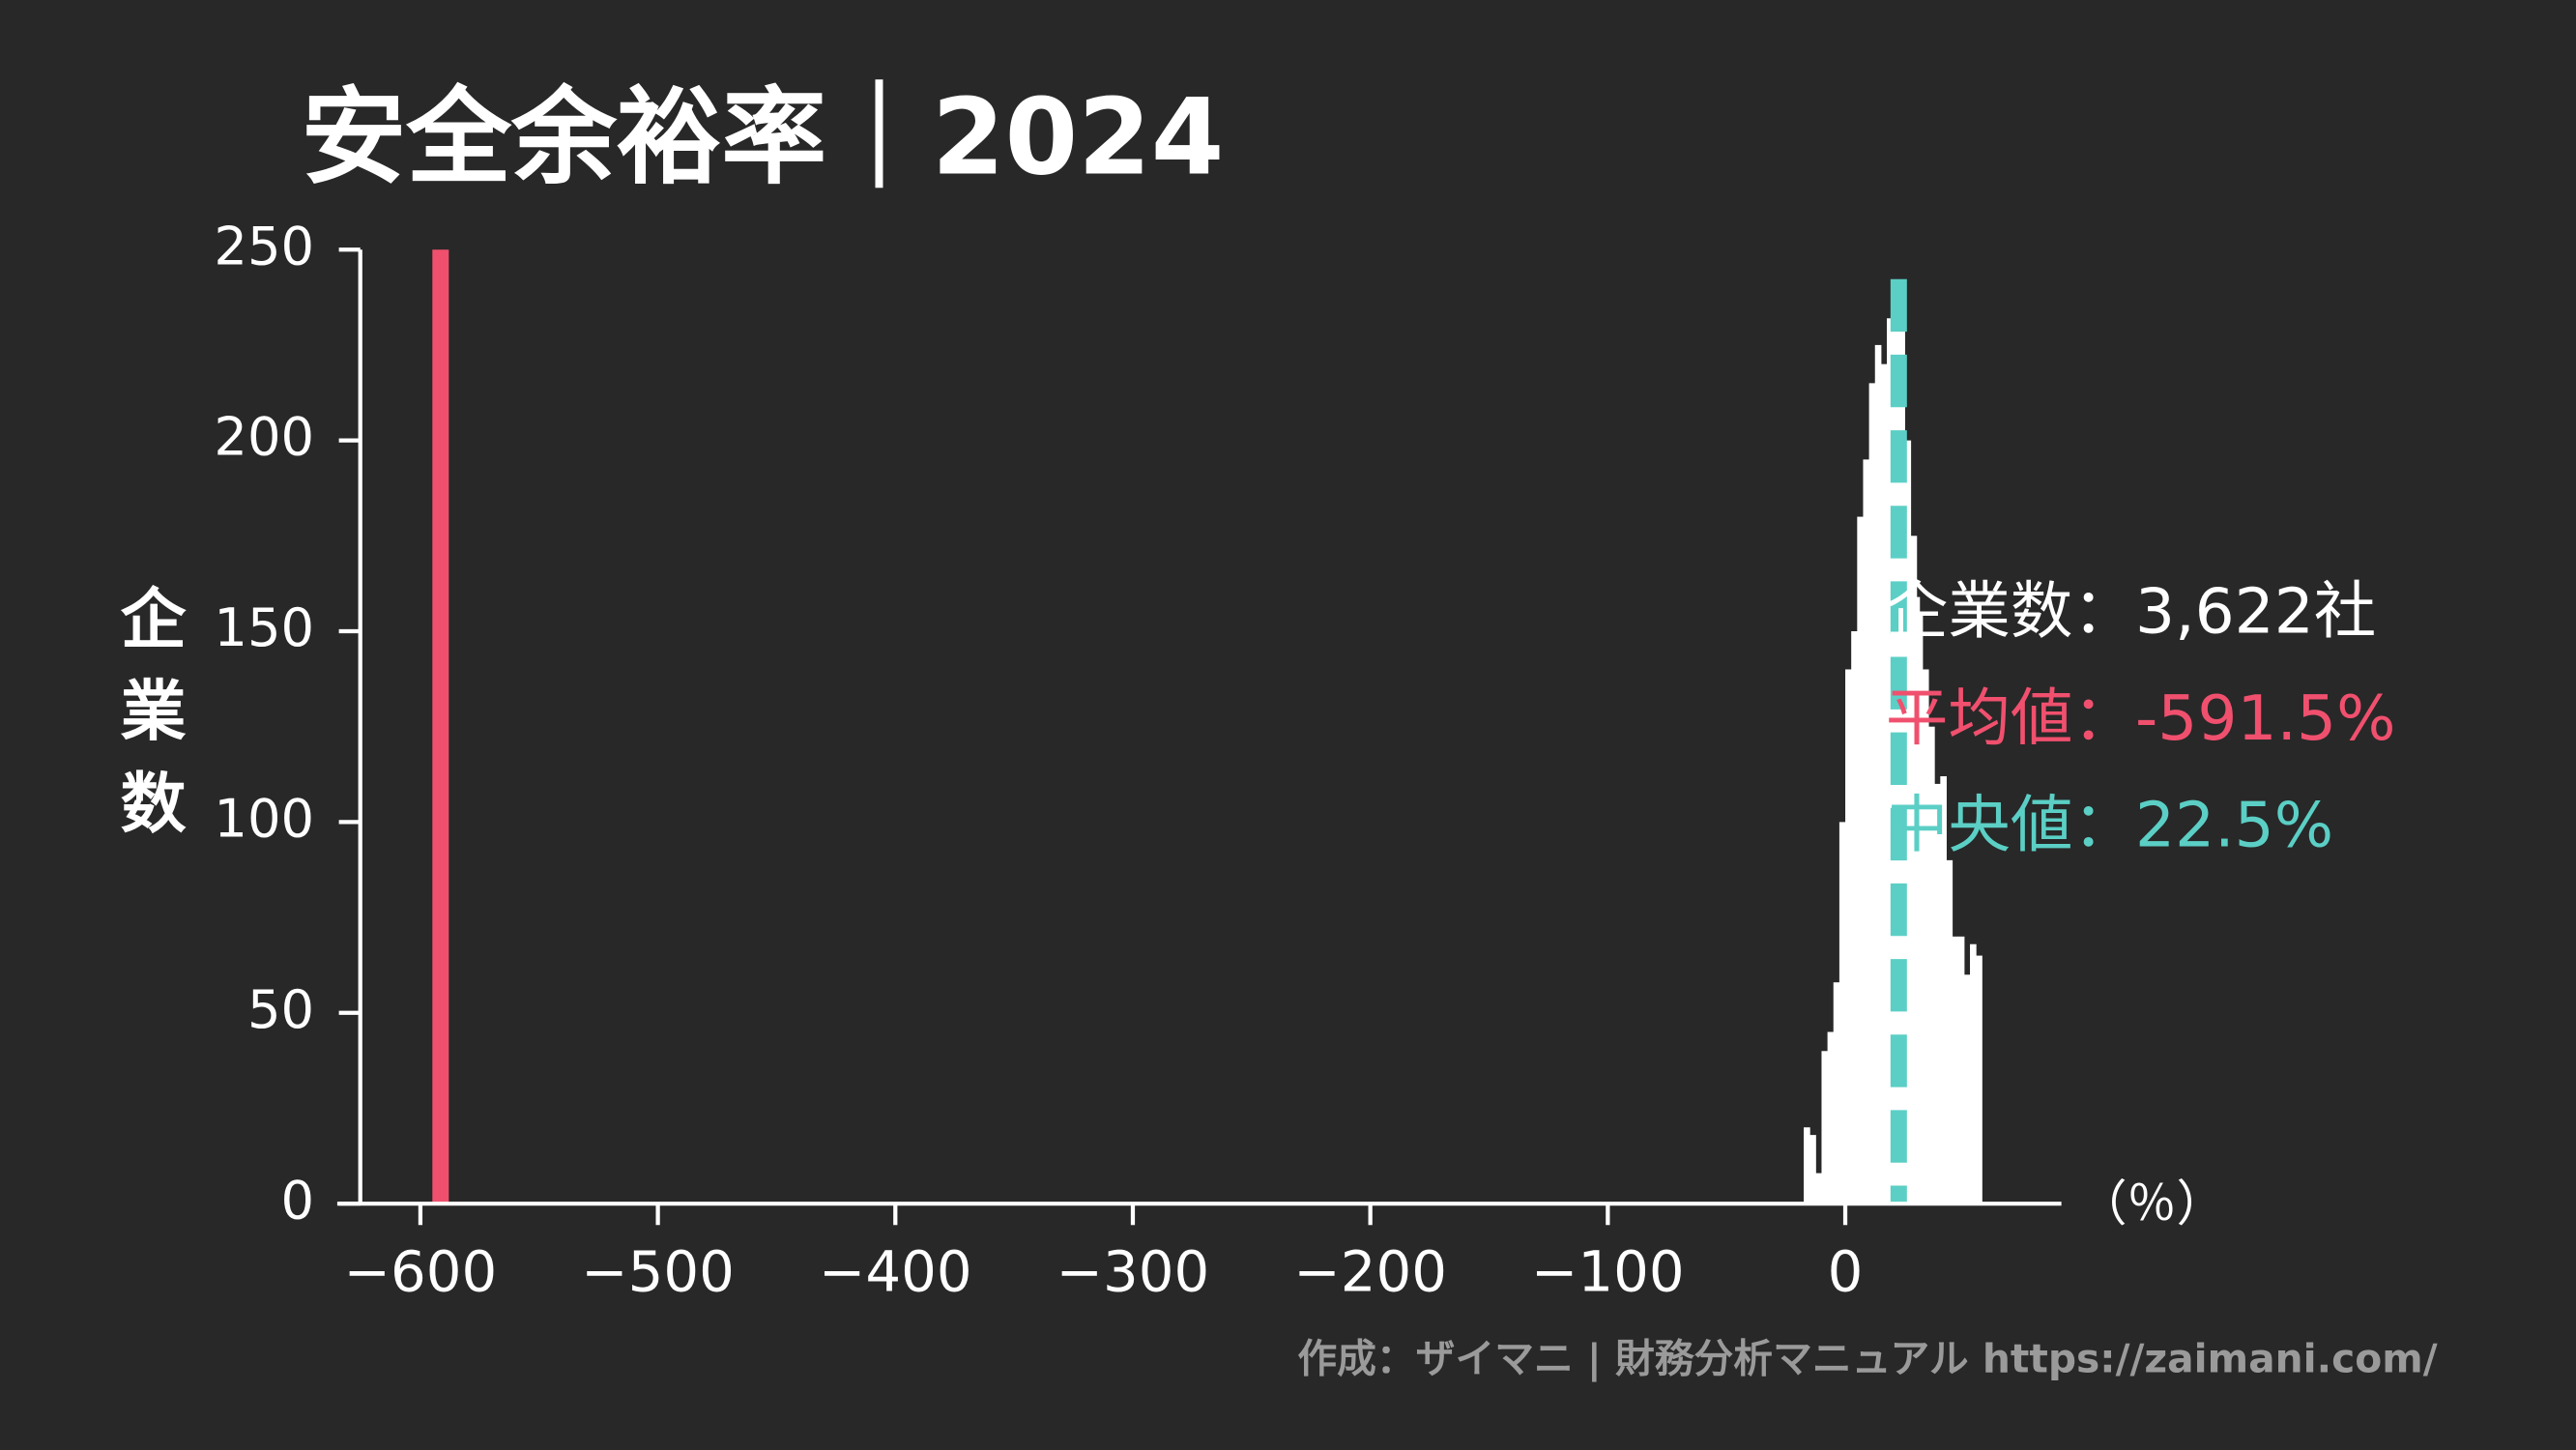 Image resolution: width=2576 pixels, height=1450 pixels. What do you see at coordinates (298, 1200) in the screenshot?
I see `y-tick-label: 0` at bounding box center [298, 1200].